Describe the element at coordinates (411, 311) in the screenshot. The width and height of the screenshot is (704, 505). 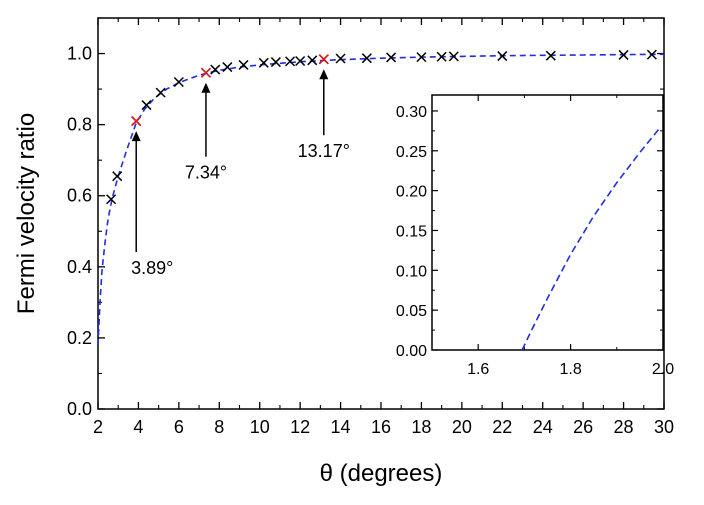
I see `inset-y-tick-label: 0.05` at that location.